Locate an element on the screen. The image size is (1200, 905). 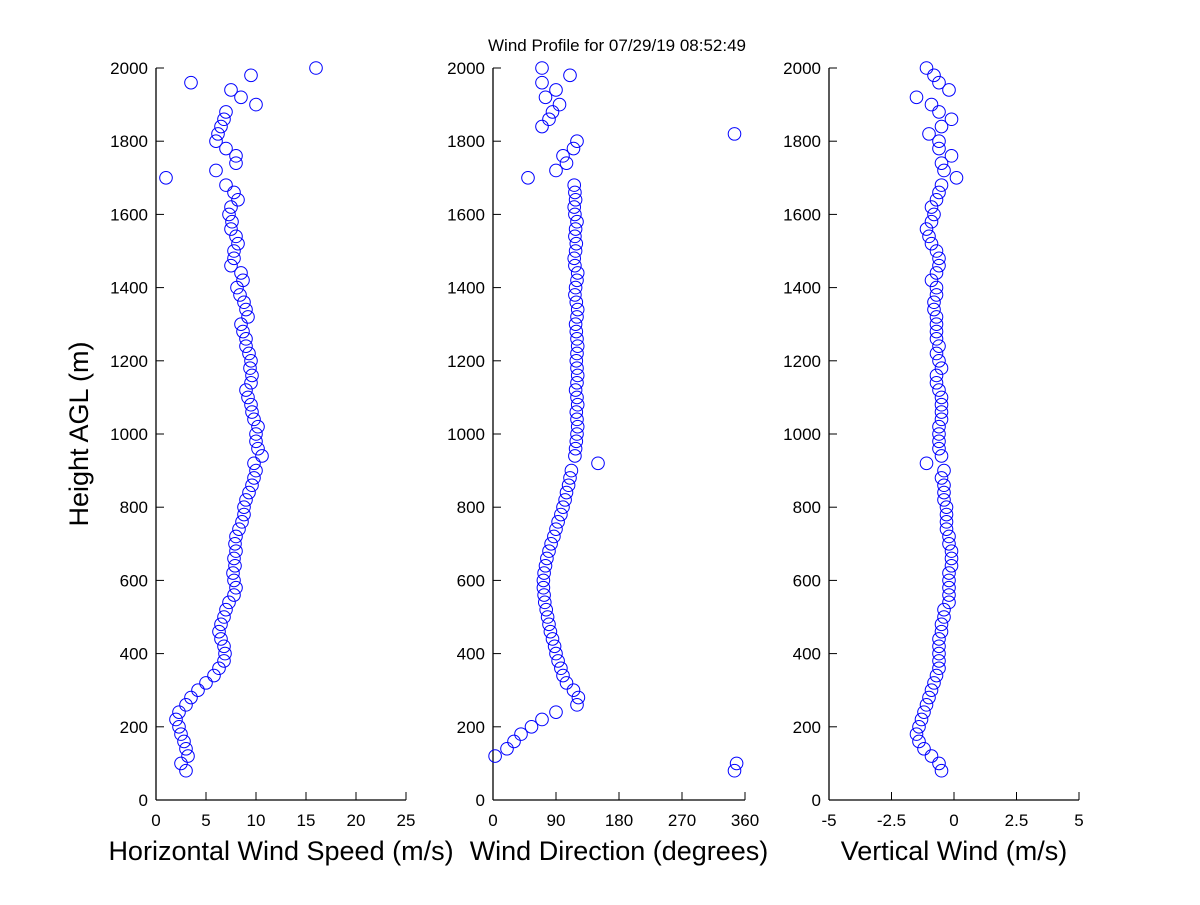
y-tick-label: 1600 is located at coordinates (466, 214).